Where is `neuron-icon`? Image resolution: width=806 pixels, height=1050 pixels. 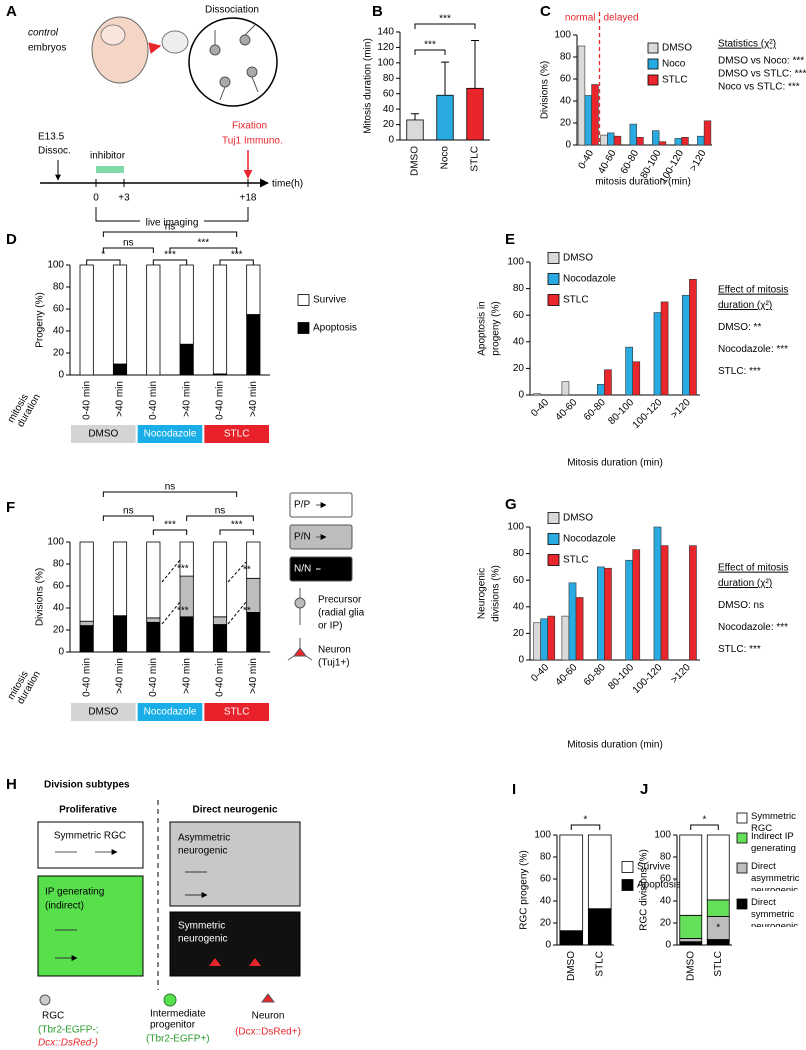 neuron-icon is located at coordinates (300, 649).